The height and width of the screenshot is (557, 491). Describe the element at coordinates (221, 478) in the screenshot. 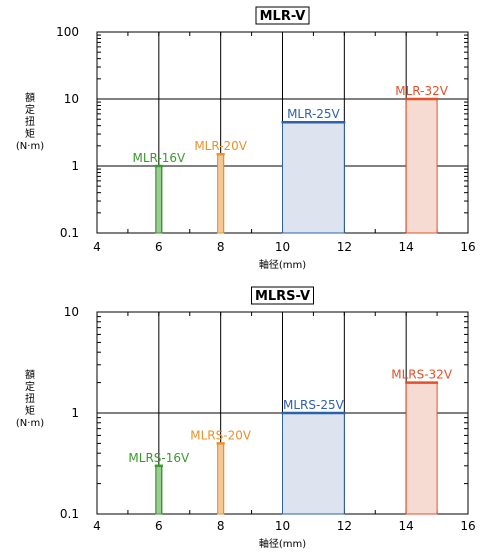

I see `bar-mlrs-20v` at that location.